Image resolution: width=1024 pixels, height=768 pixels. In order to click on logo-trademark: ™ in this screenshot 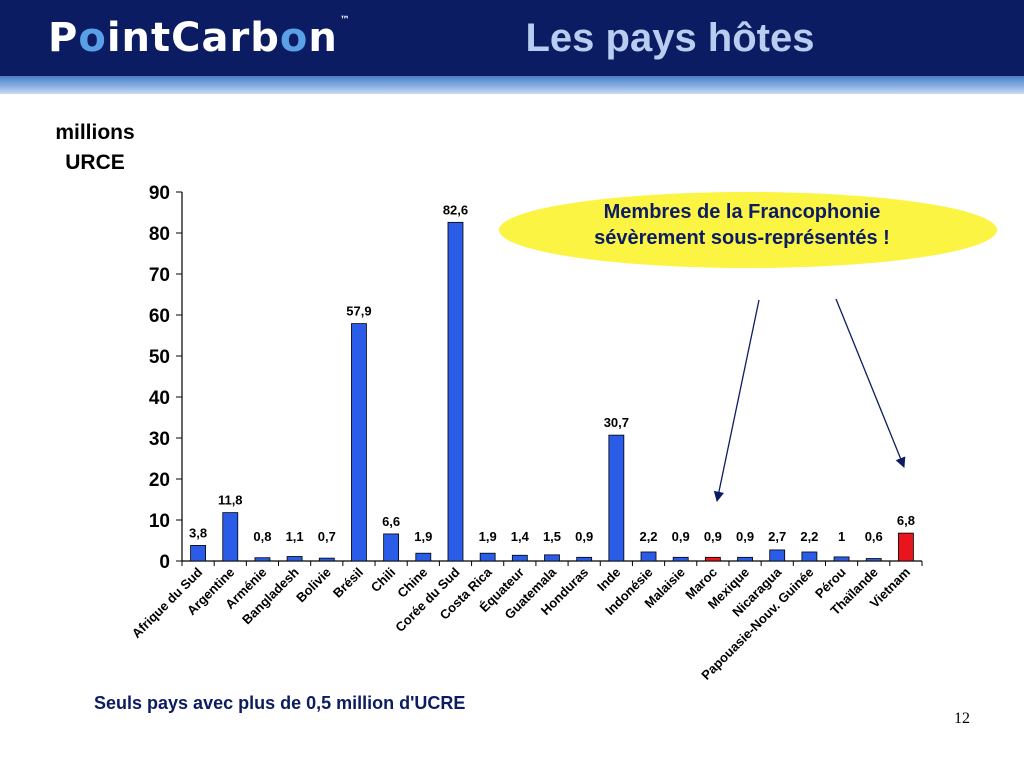, I will do `click(345, 20)`.